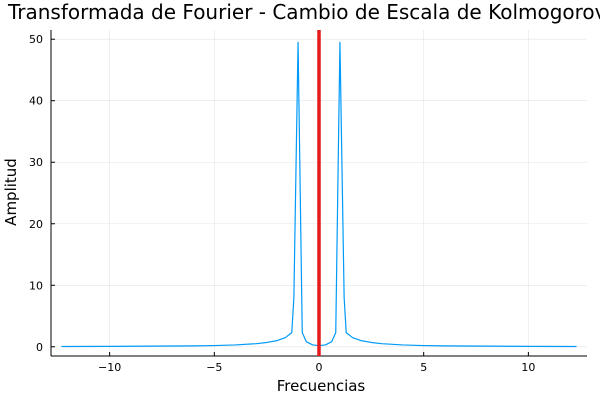  Describe the element at coordinates (36, 101) in the screenshot. I see `y-tick-label: 40` at that location.